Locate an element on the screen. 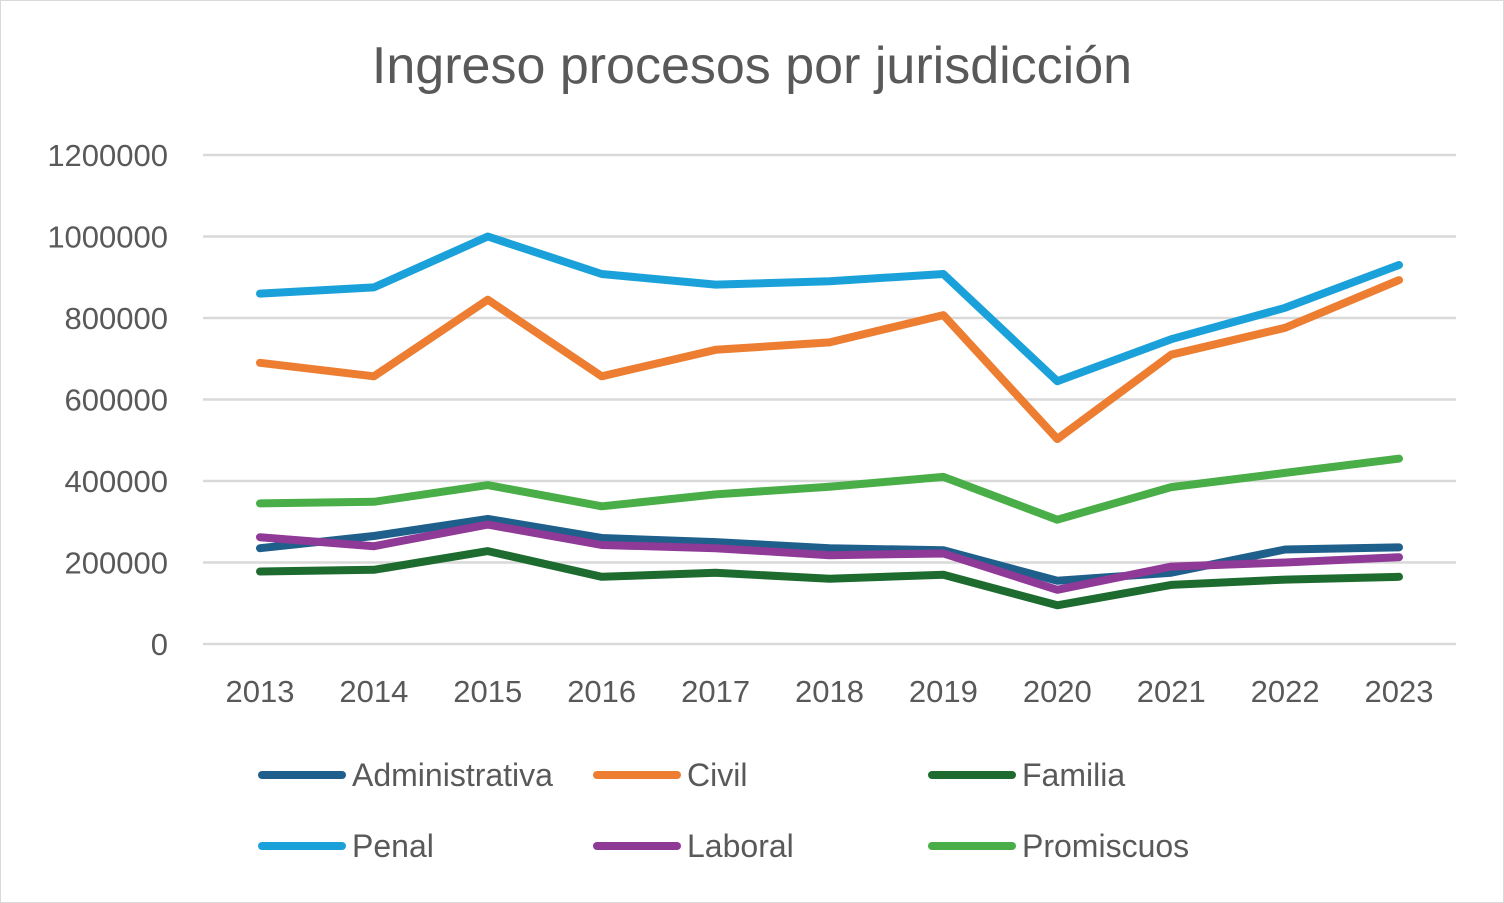  series-line-civil is located at coordinates (829, 359).